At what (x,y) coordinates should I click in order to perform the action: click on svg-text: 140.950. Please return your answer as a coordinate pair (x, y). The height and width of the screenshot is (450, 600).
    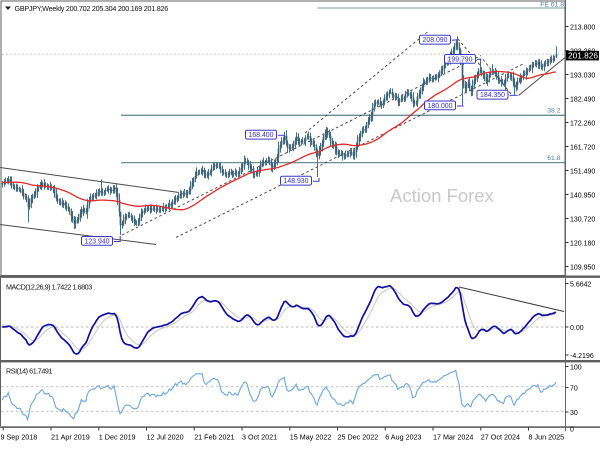
    Looking at the image, I should click on (582, 195).